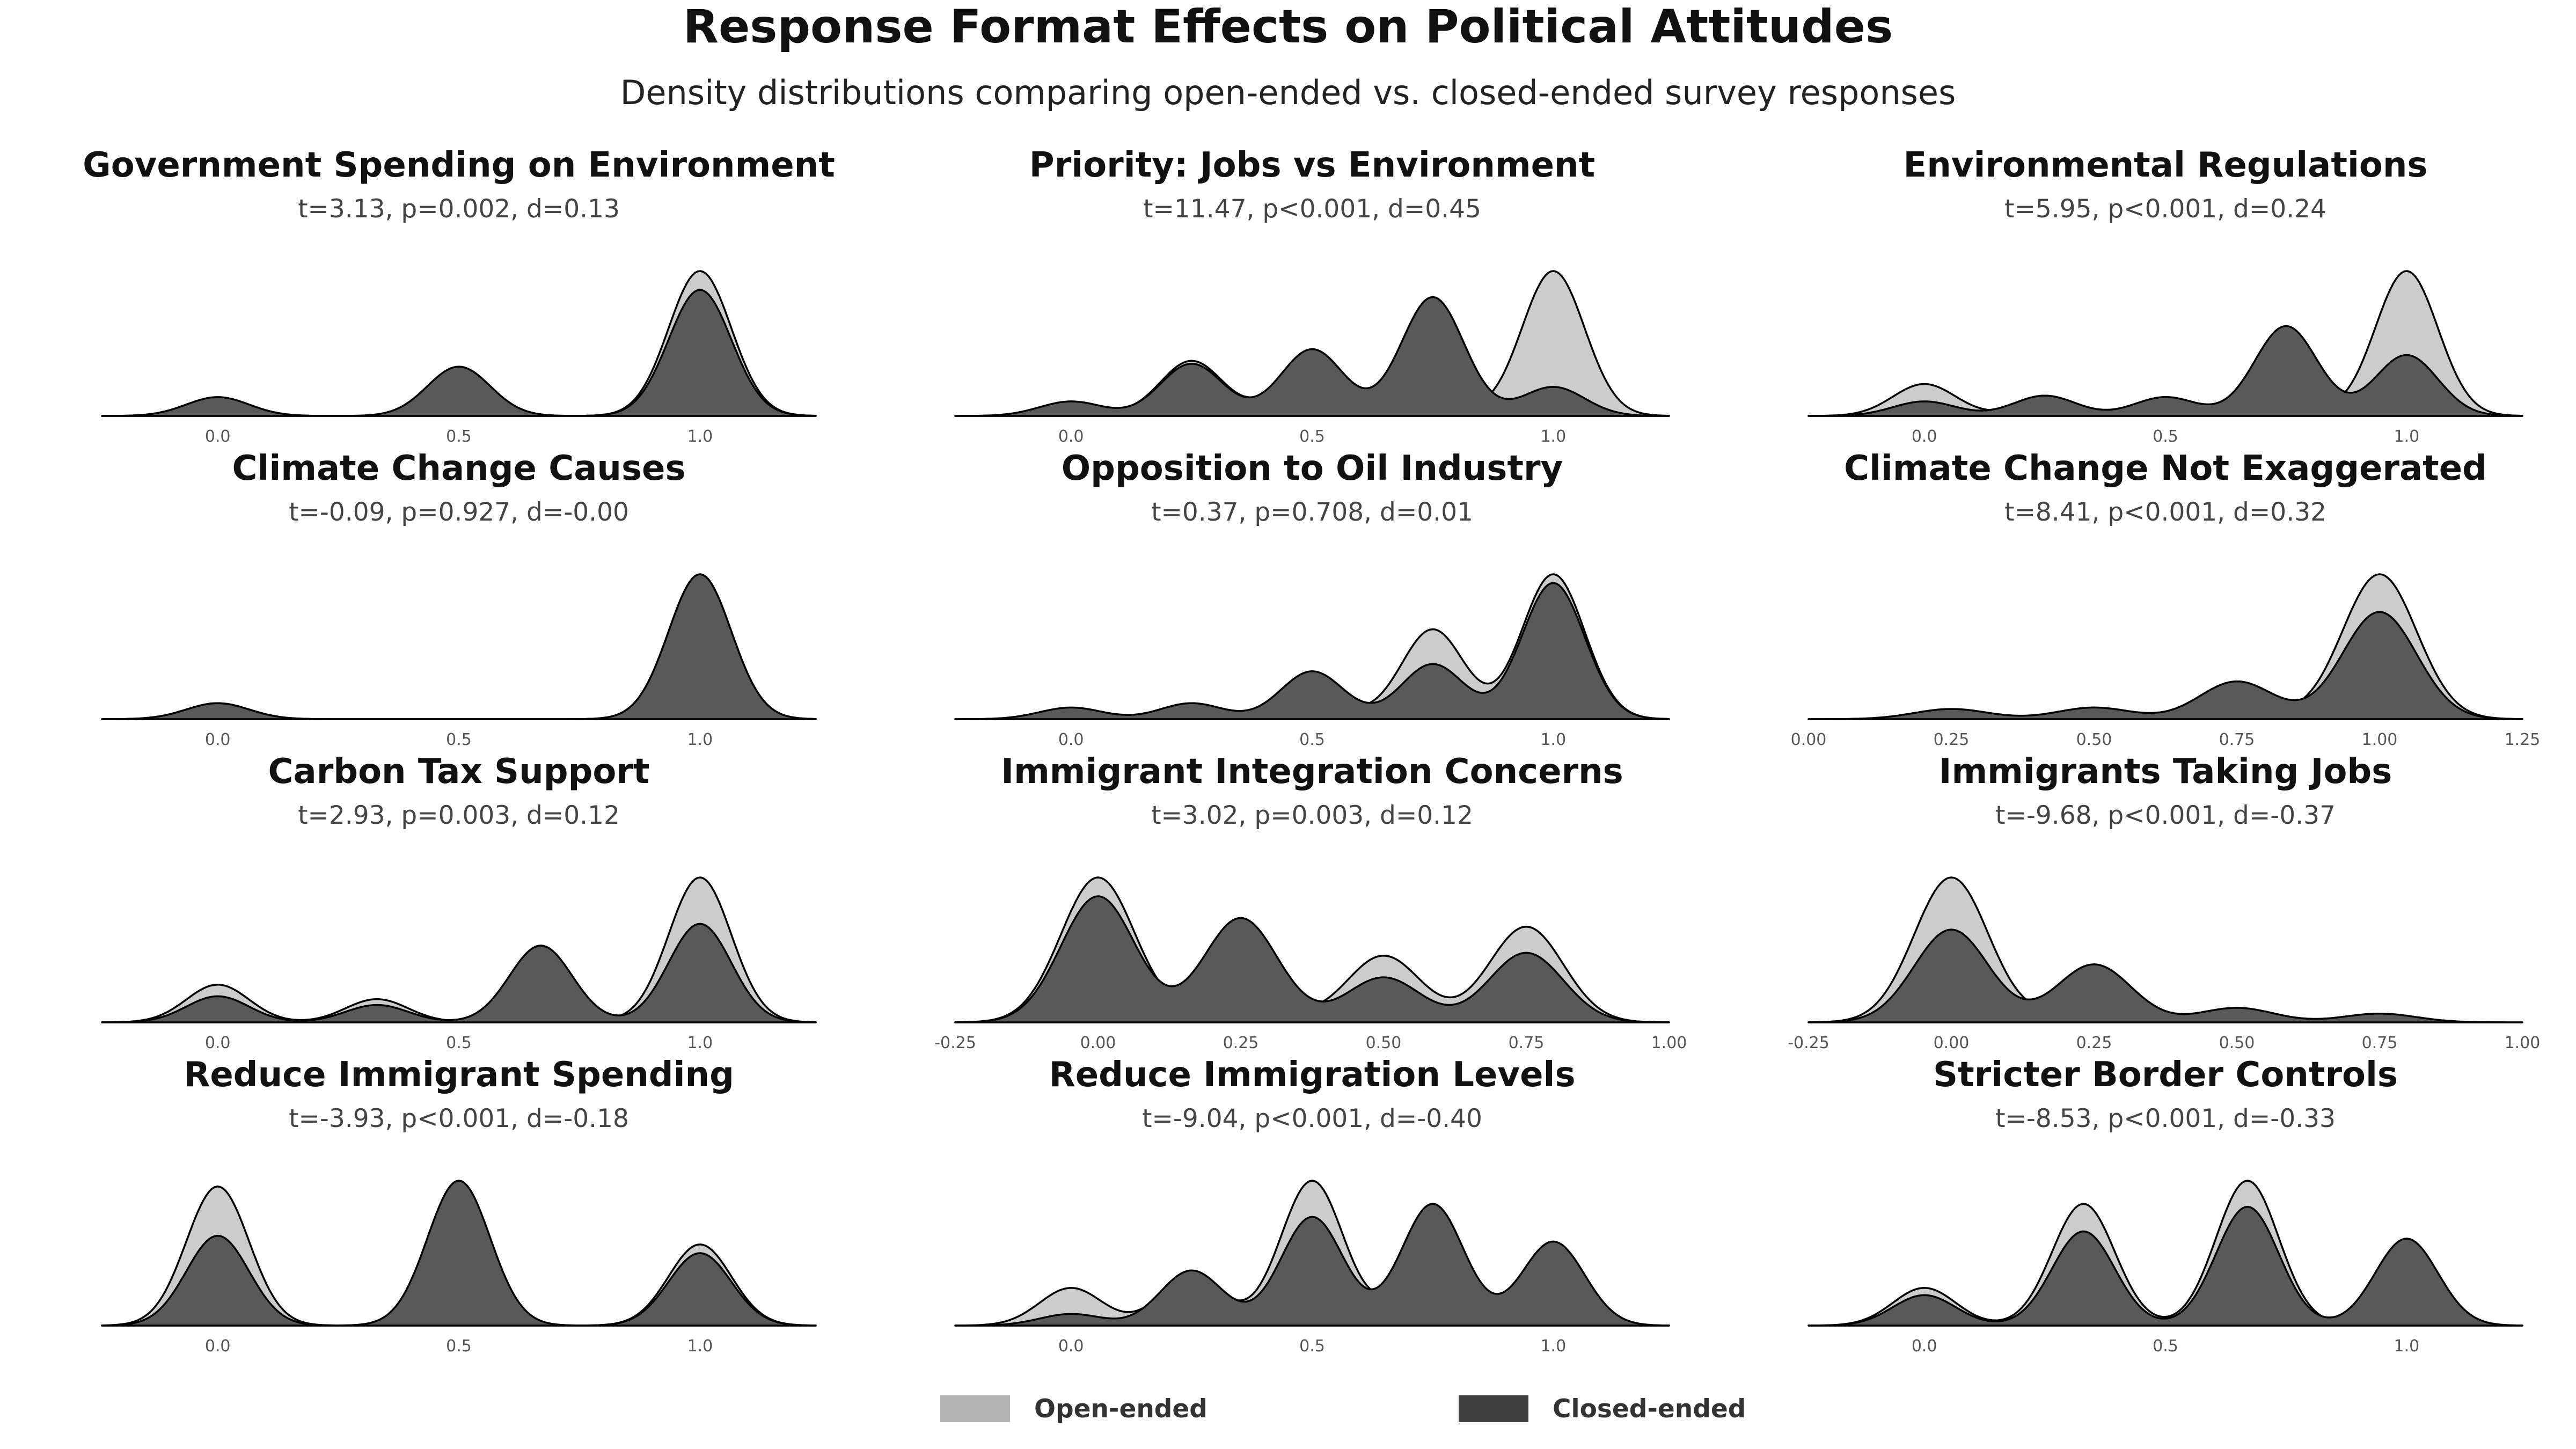 This screenshot has width=2576, height=1449. What do you see at coordinates (2165, 1118) in the screenshot?
I see `panel-stats: t=-8.53, p<0.001, d=-0.33` at bounding box center [2165, 1118].